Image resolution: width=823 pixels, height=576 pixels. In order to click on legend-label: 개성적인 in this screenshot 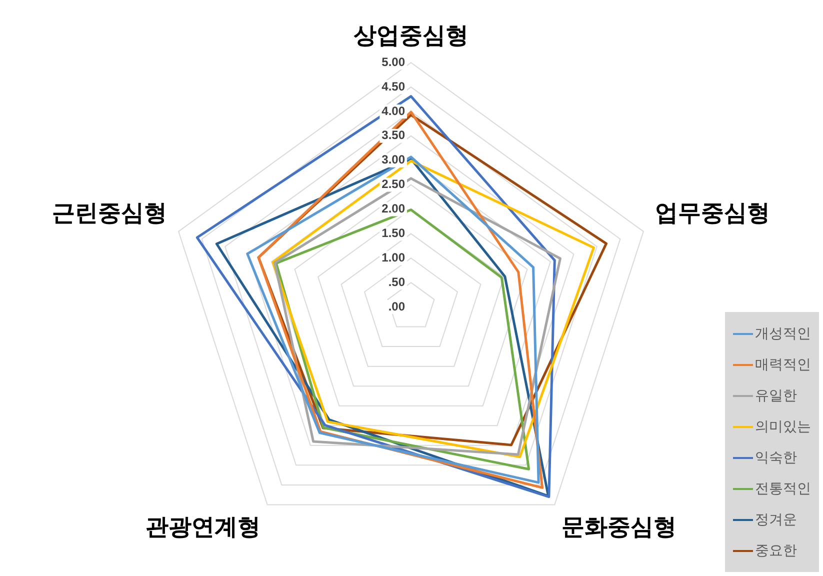, I will do `click(783, 333)`.